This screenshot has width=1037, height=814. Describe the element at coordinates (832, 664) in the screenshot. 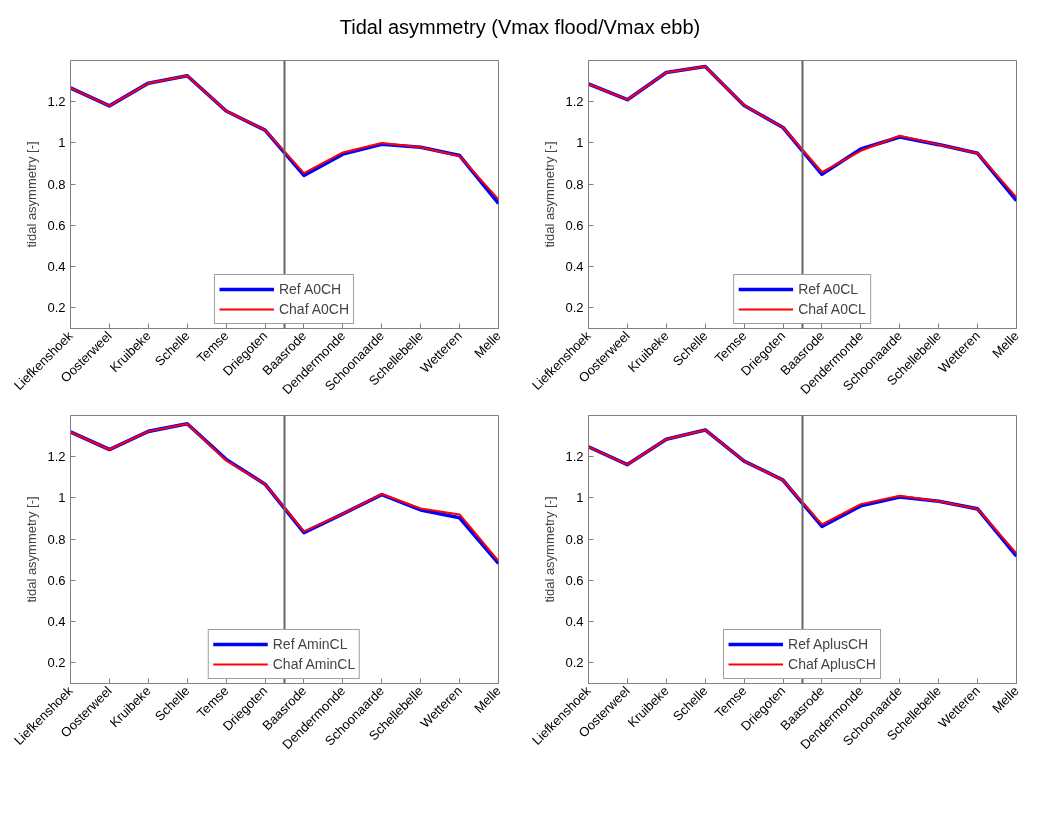

I see `legend-label: Chaf AplusCH` at that location.